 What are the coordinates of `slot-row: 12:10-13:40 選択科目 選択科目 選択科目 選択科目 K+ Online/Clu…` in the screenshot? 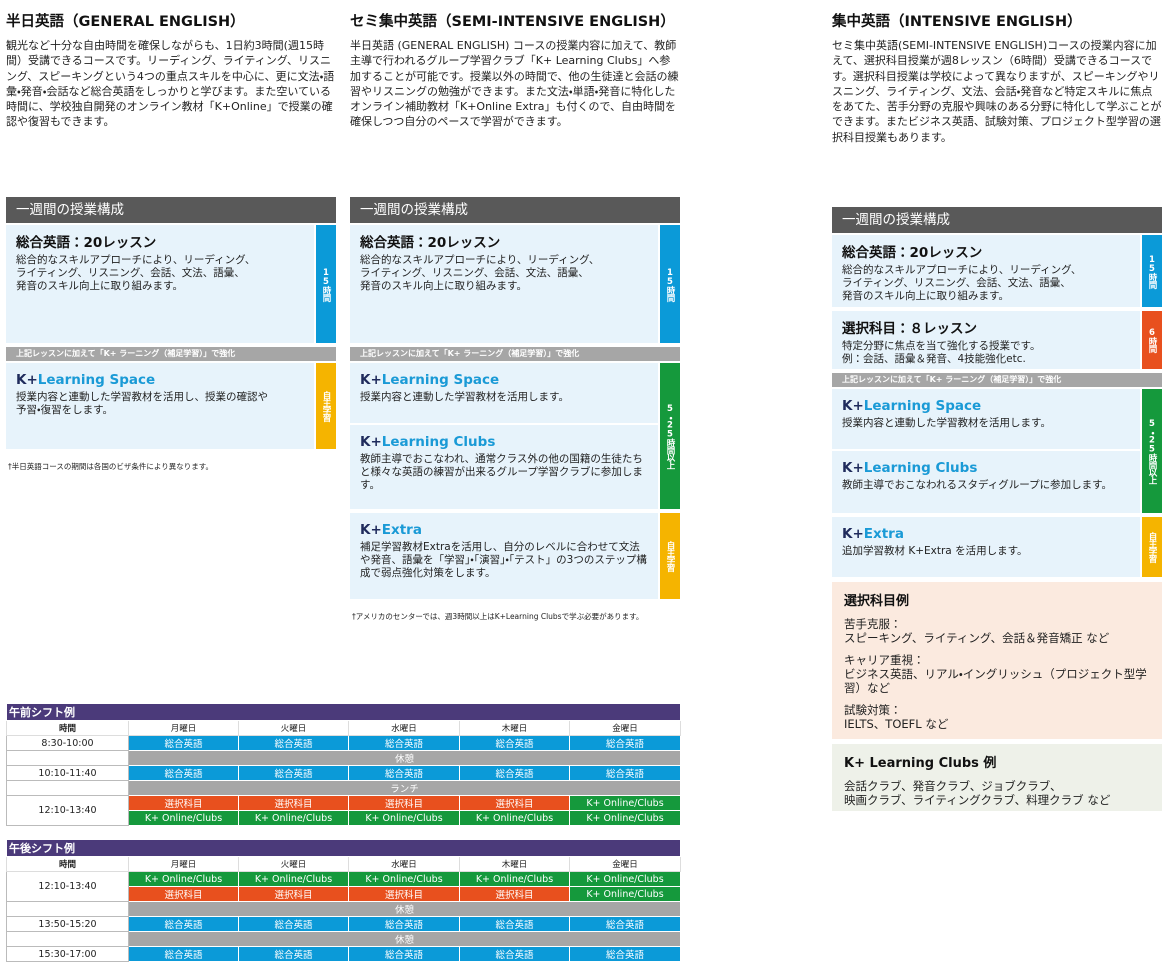 It's located at (343, 810).